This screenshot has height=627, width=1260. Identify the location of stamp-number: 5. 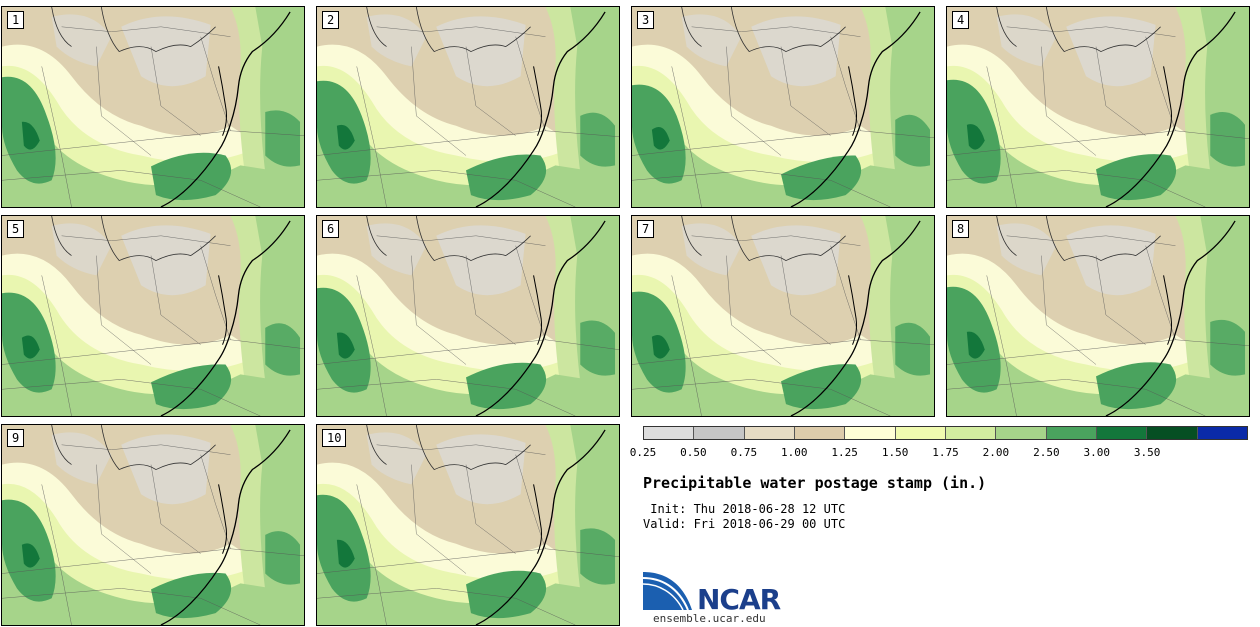
(16, 229).